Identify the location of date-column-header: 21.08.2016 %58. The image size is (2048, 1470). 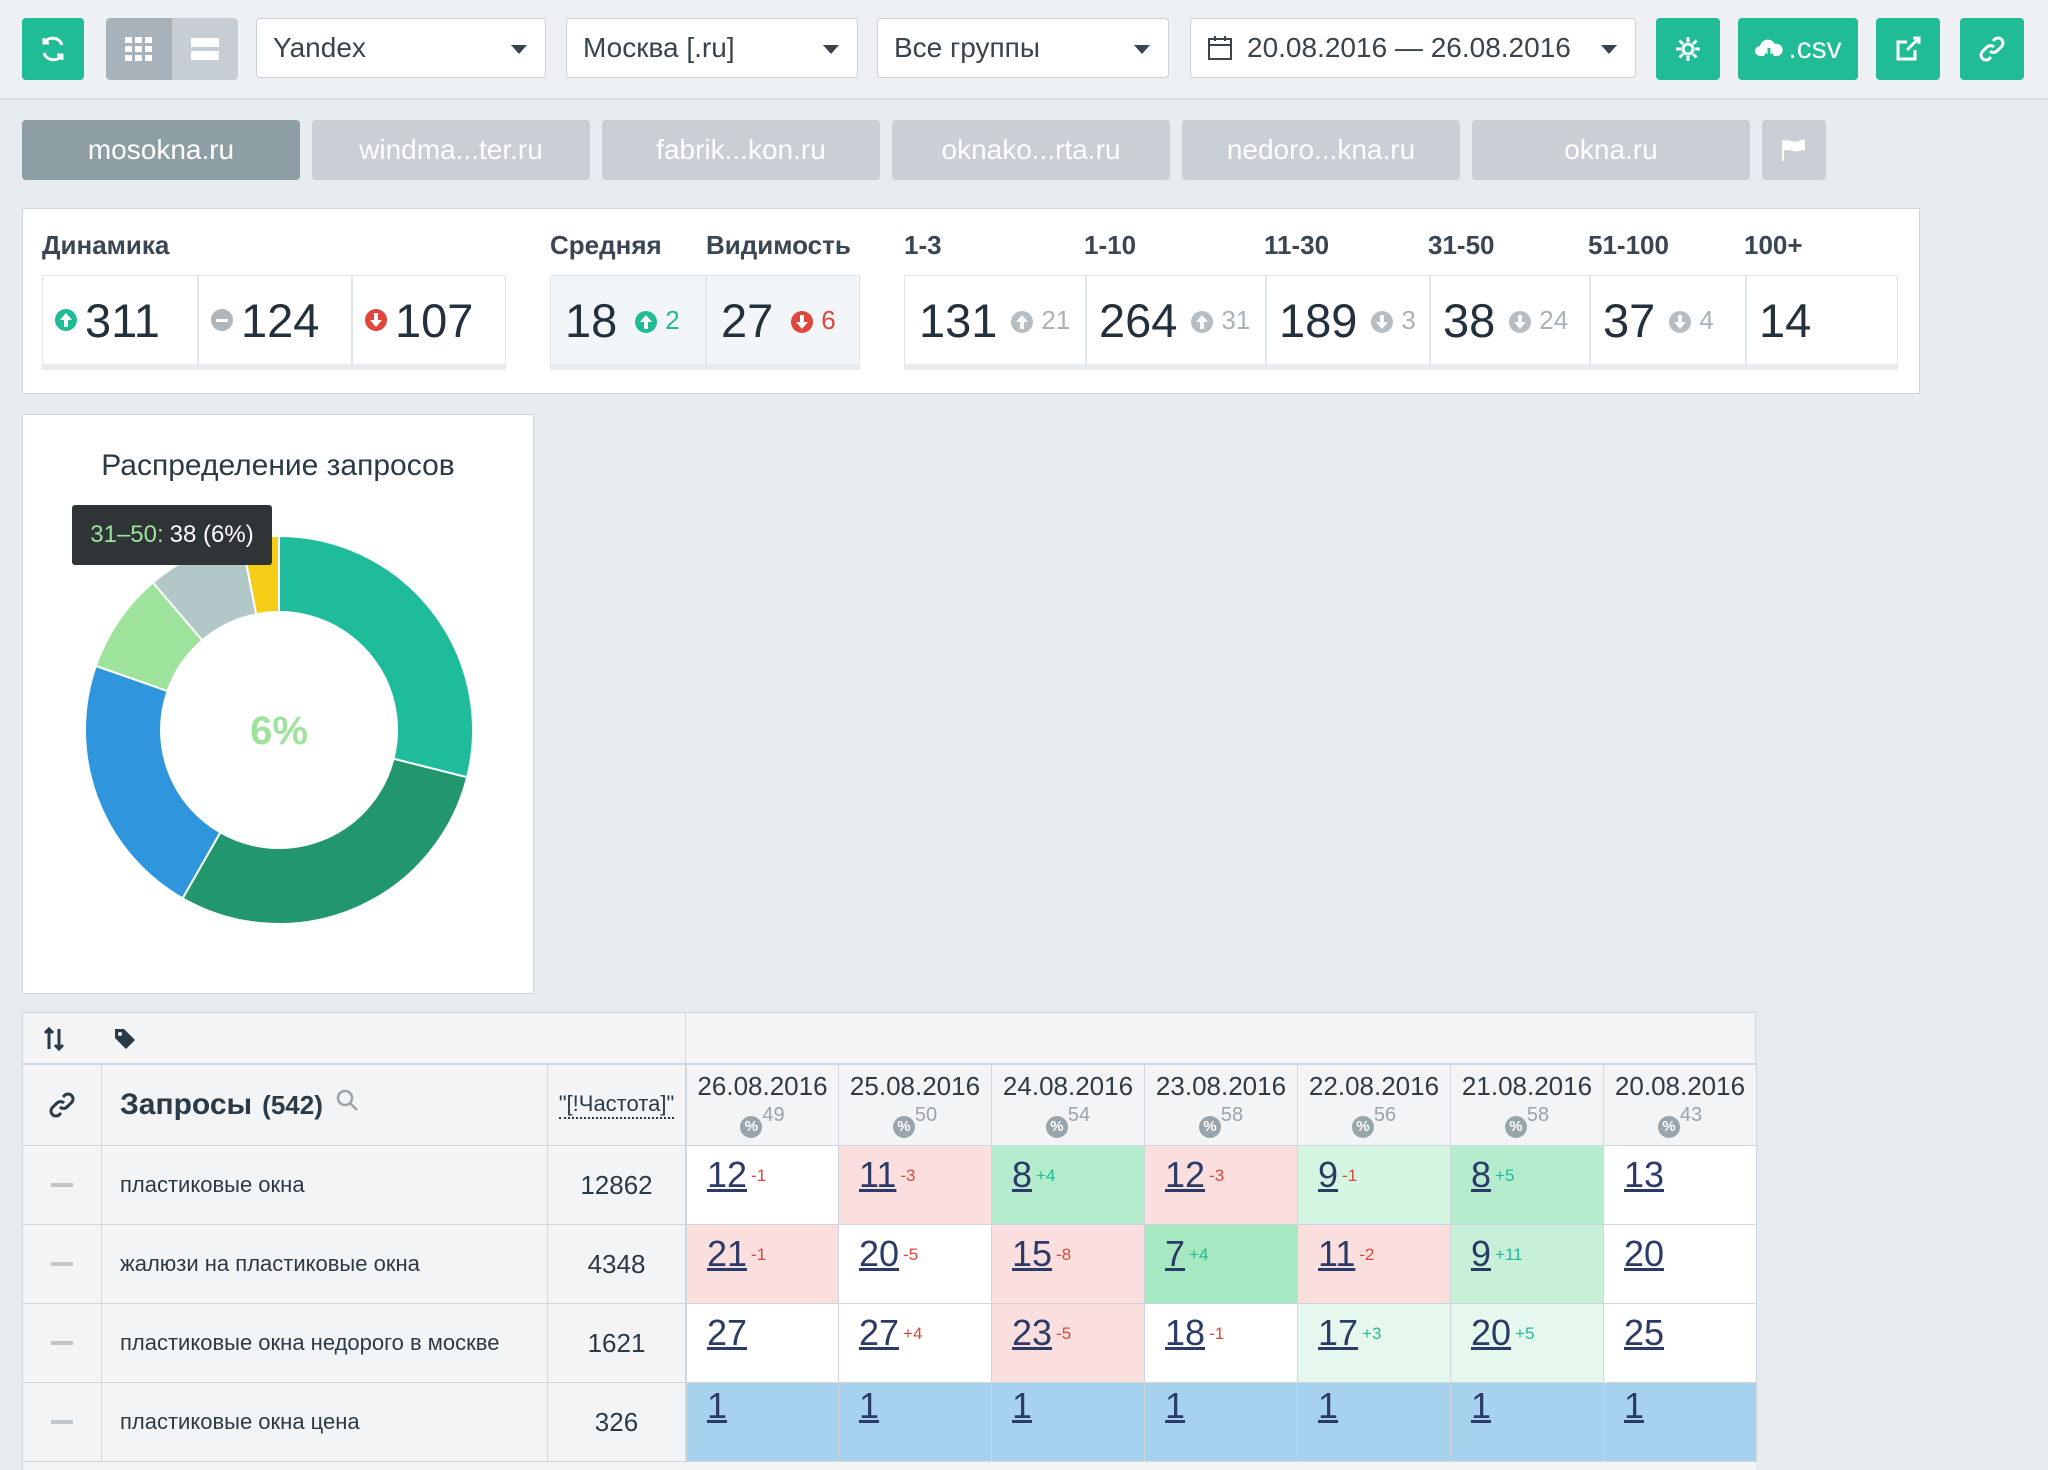
(1527, 1105).